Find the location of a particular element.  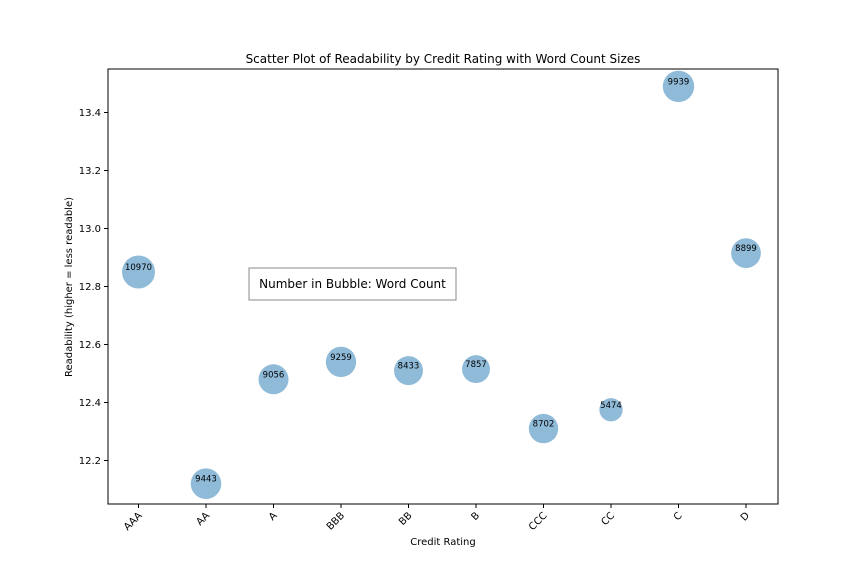

bubble-d is located at coordinates (746, 253).